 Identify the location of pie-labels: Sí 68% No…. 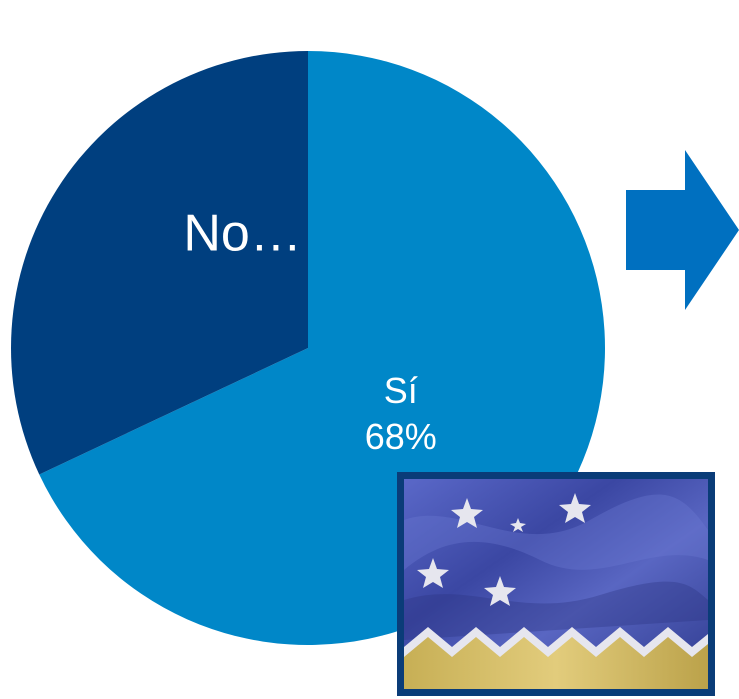
(309, 330).